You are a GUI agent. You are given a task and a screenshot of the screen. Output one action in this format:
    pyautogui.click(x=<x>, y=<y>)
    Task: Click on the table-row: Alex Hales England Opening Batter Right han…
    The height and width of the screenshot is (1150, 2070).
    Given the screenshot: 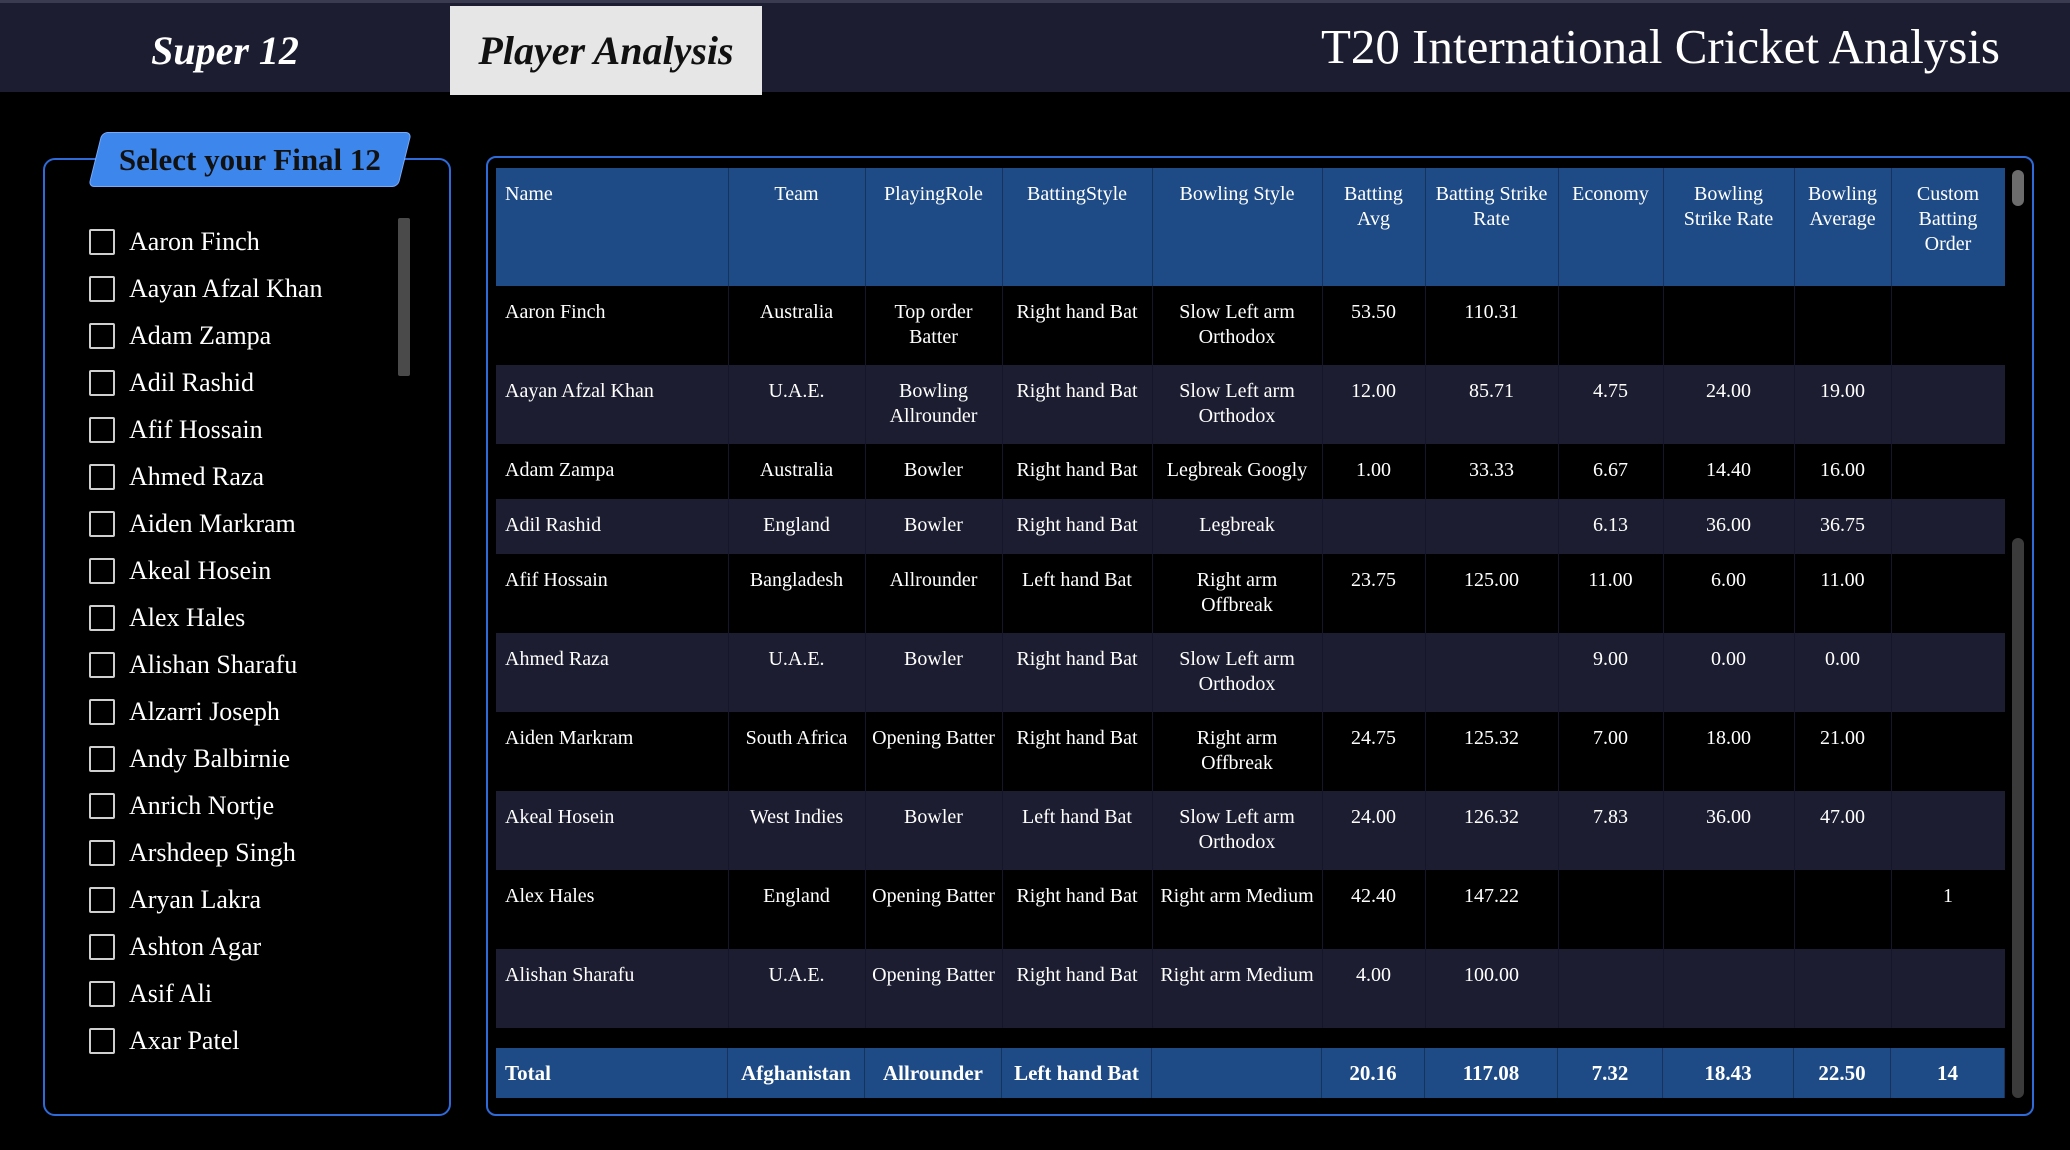 What is the action you would take?
    pyautogui.click(x=1250, y=909)
    